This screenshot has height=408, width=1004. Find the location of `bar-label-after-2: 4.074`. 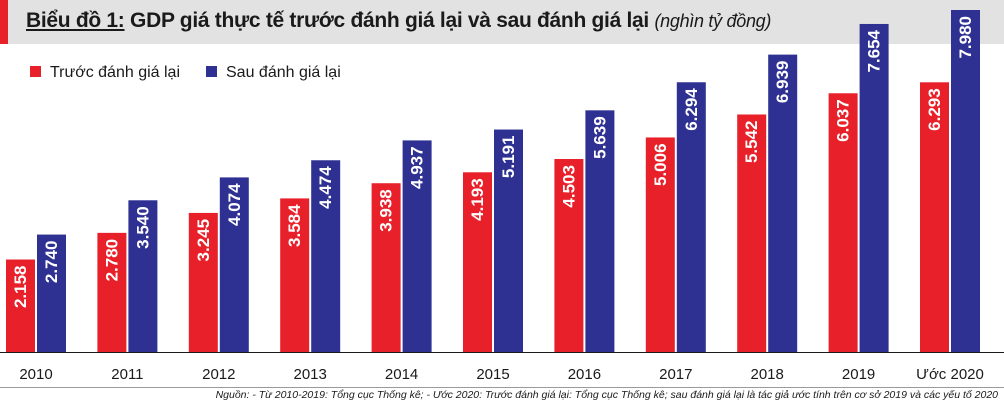

bar-label-after-2: 4.074 is located at coordinates (234, 204).